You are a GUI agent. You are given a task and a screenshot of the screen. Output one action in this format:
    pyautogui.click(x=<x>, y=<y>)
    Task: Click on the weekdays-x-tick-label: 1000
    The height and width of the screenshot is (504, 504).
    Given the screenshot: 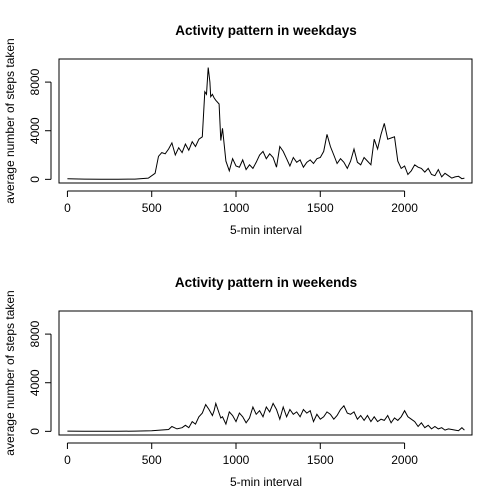 What is the action you would take?
    pyautogui.click(x=236, y=208)
    